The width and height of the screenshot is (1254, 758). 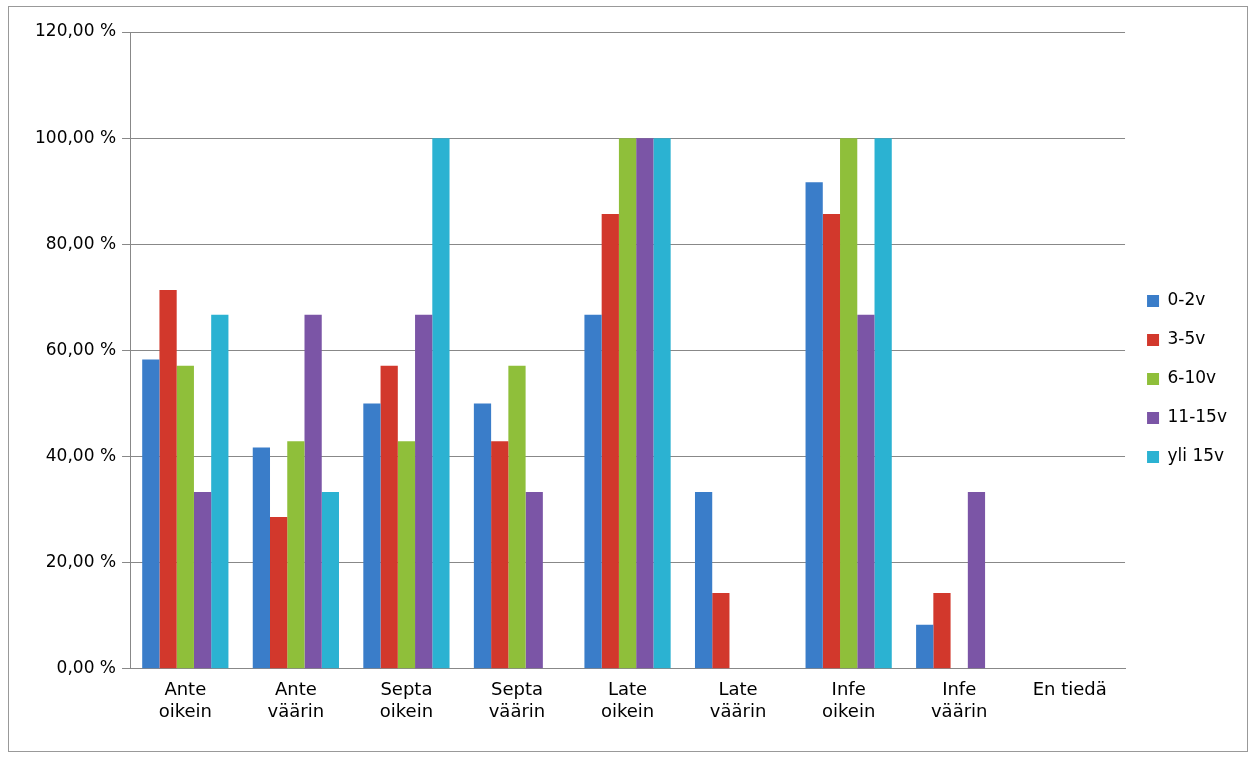 What do you see at coordinates (86, 667) in the screenshot?
I see `y-tick-label: 0,00 %` at bounding box center [86, 667].